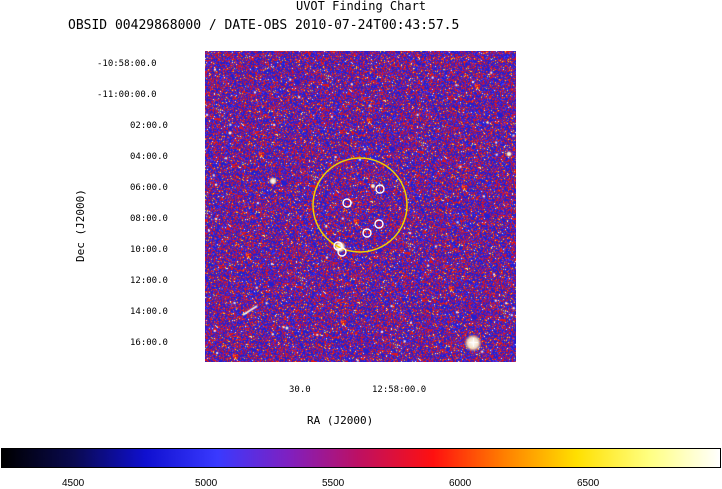 The width and height of the screenshot is (722, 489). I want to click on y-tick-label: 14:00.0, so click(149, 312).